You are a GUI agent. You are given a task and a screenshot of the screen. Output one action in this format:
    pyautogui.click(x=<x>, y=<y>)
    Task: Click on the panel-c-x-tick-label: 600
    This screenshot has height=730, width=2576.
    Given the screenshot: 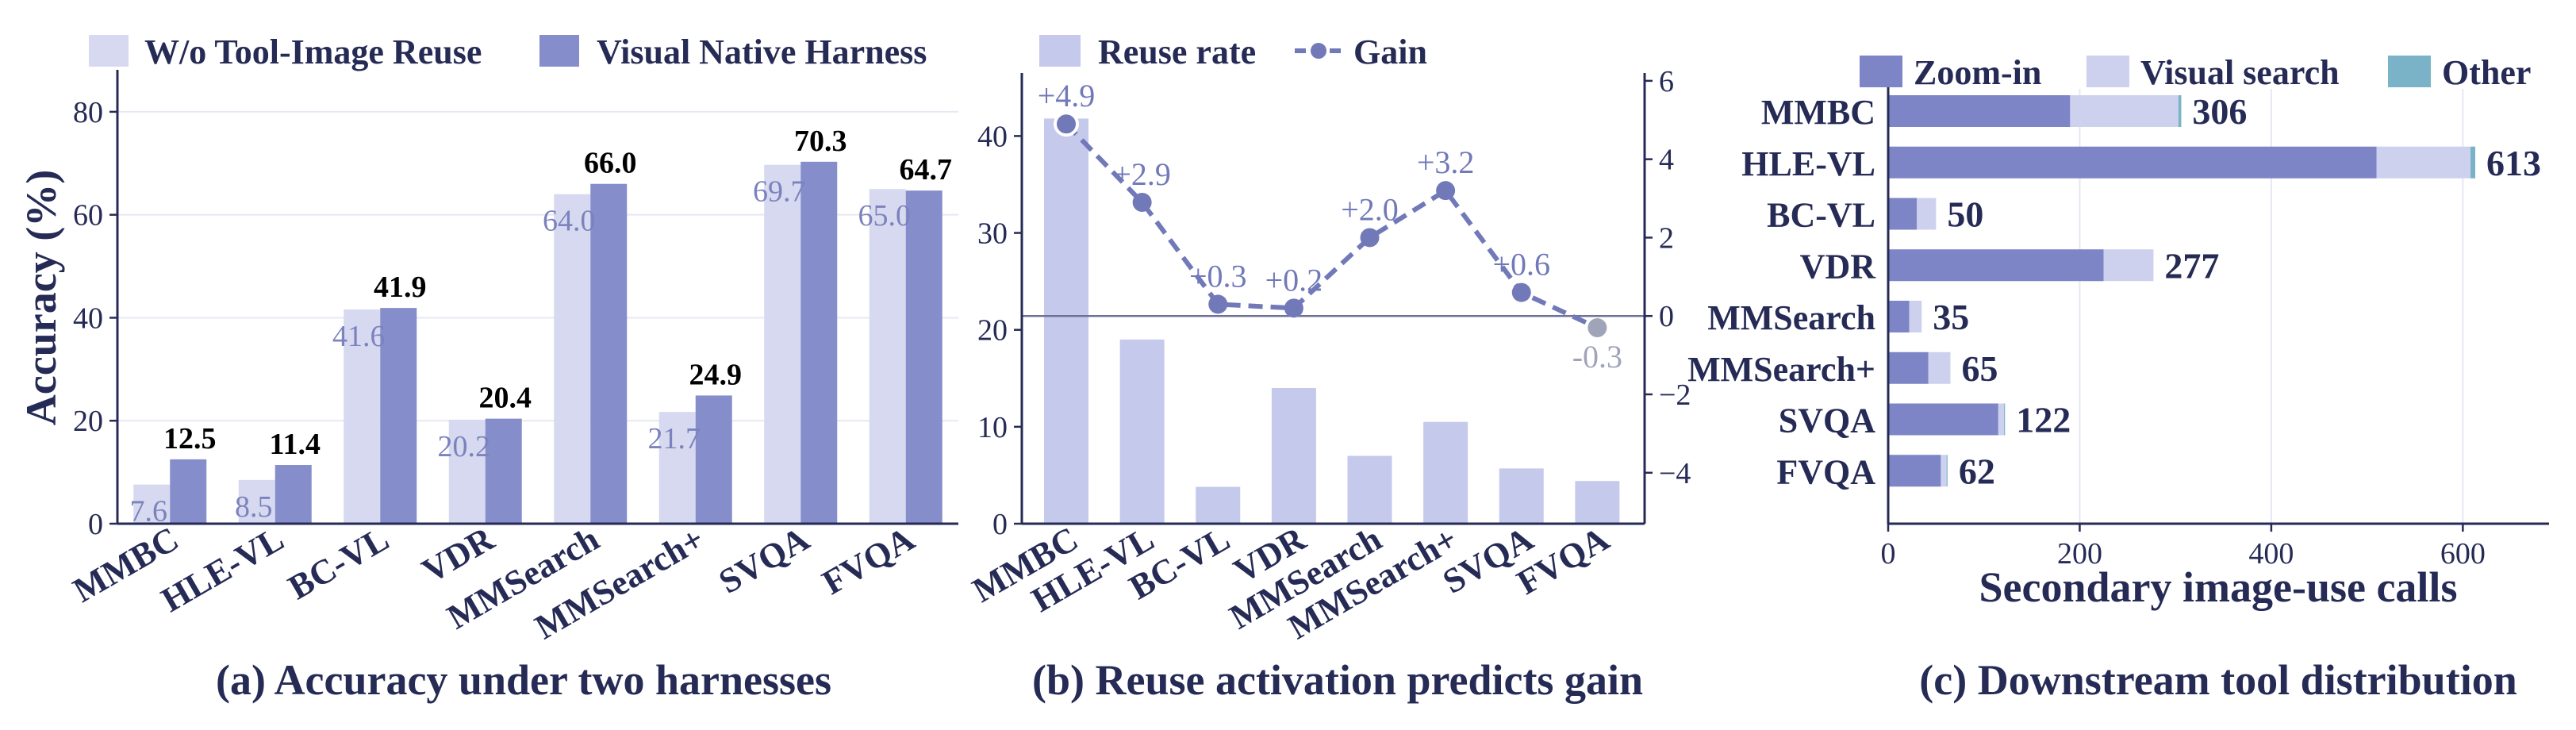 What is the action you would take?
    pyautogui.click(x=2463, y=554)
    